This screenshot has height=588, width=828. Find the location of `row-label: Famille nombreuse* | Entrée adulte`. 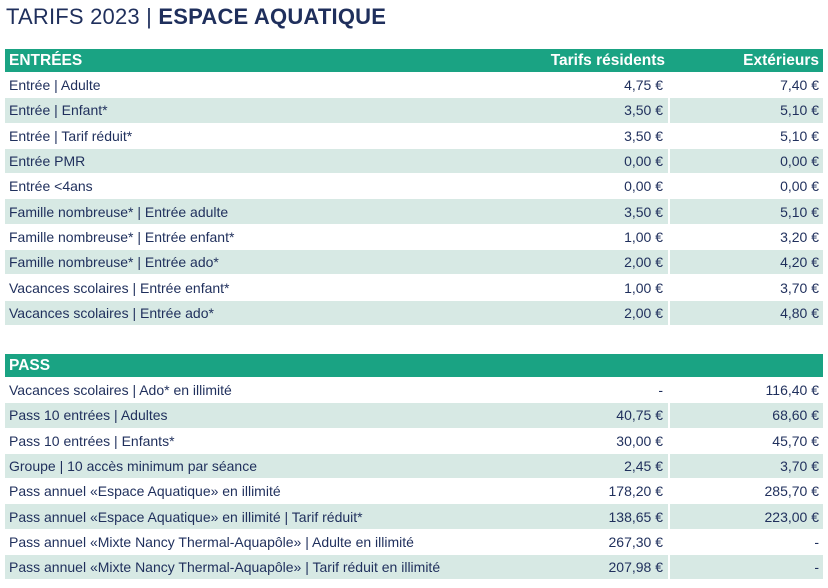

row-label: Famille nombreuse* | Entrée adulte is located at coordinates (119, 211).